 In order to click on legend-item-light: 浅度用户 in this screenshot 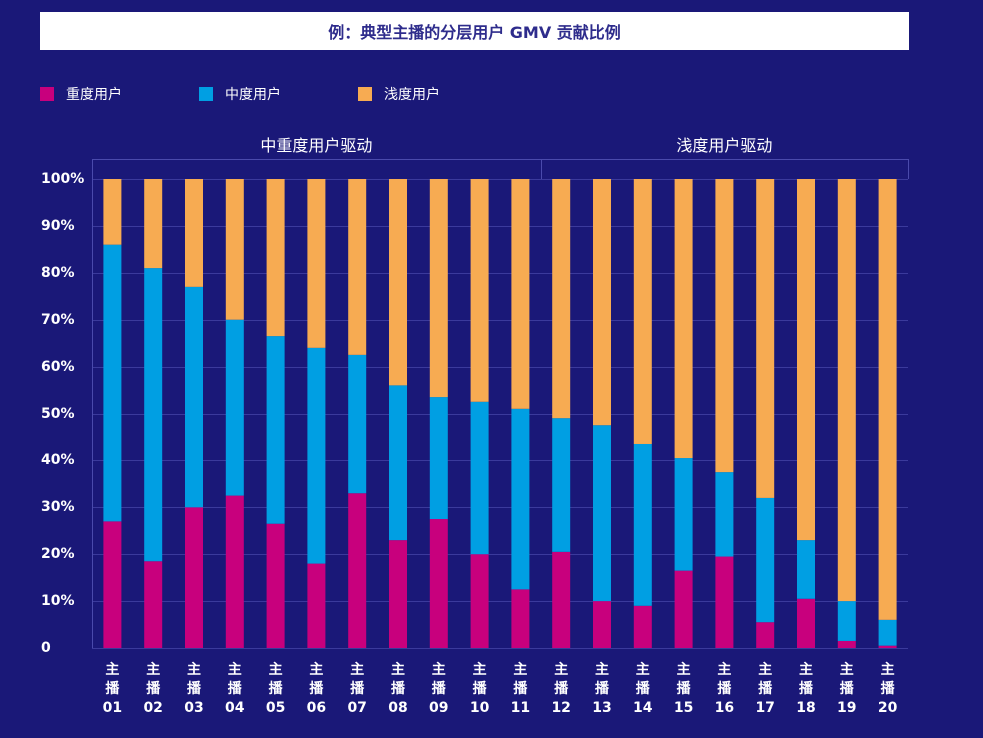, I will do `click(399, 94)`.